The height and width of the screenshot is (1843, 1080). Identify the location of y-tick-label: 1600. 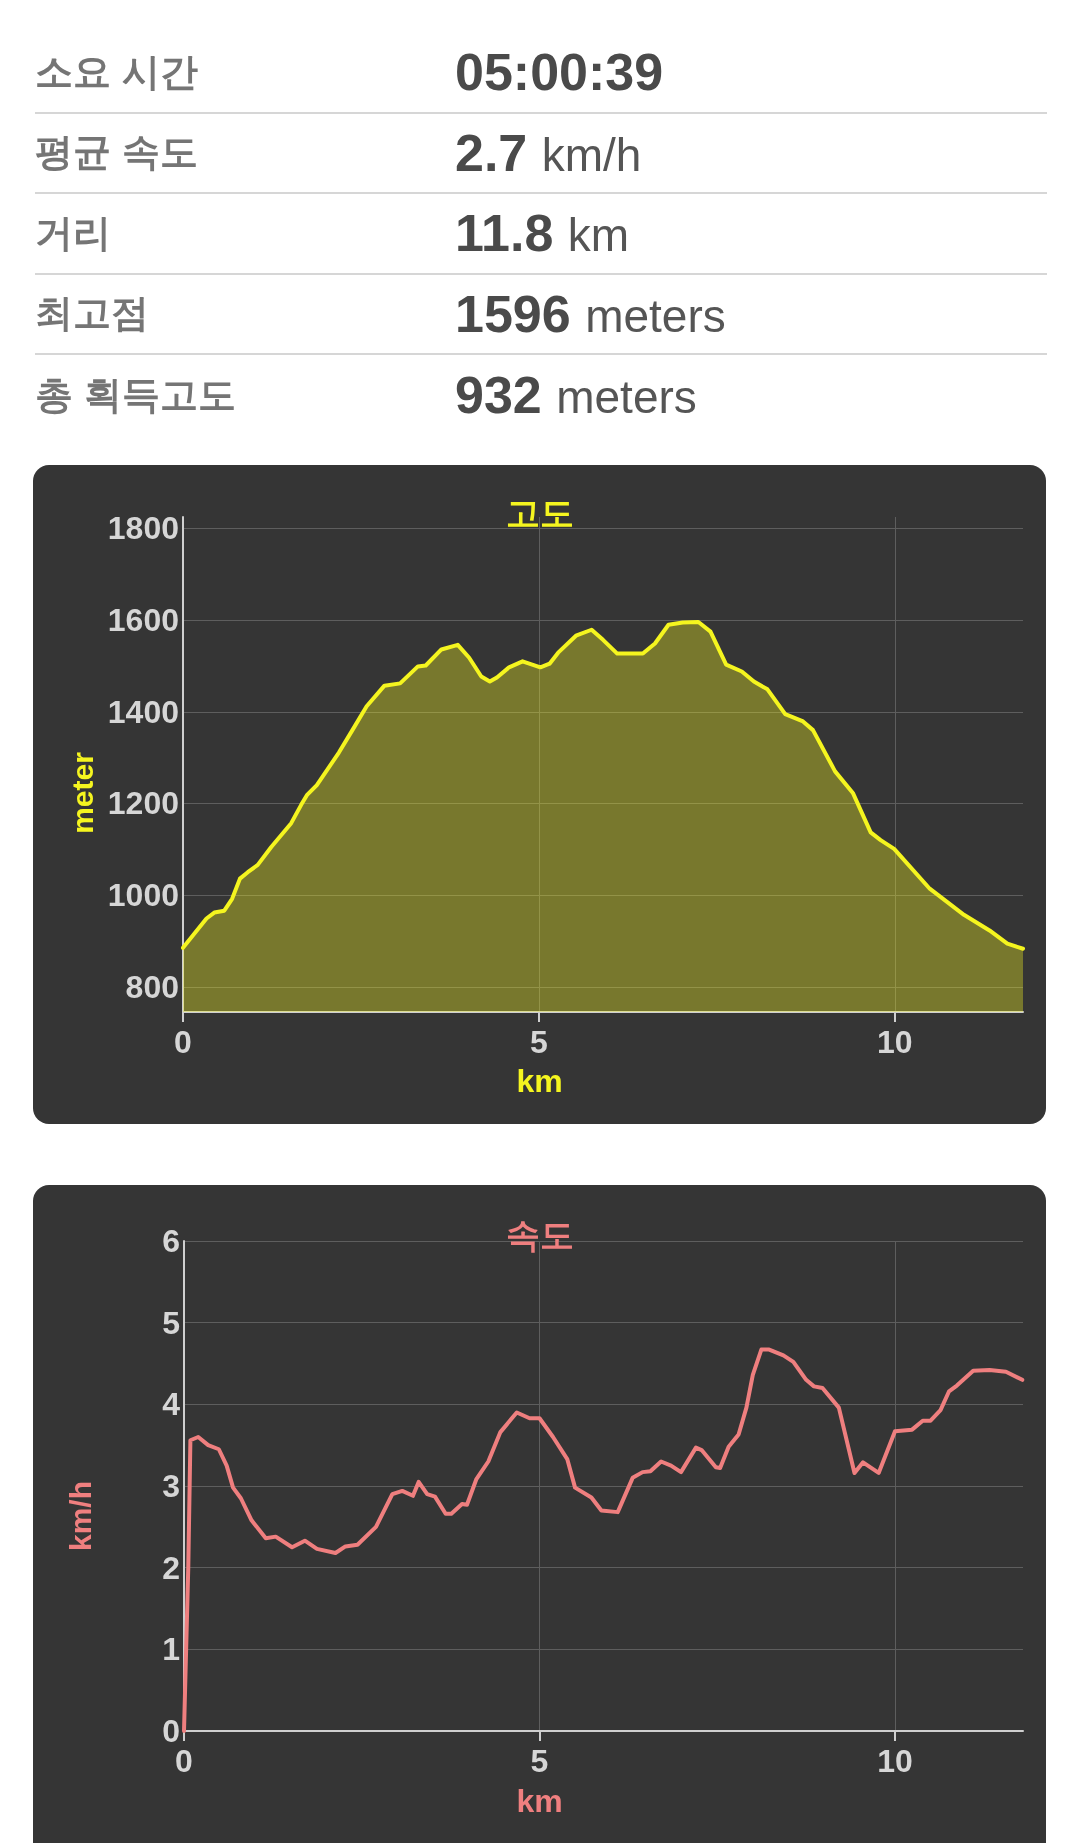
(143, 620).